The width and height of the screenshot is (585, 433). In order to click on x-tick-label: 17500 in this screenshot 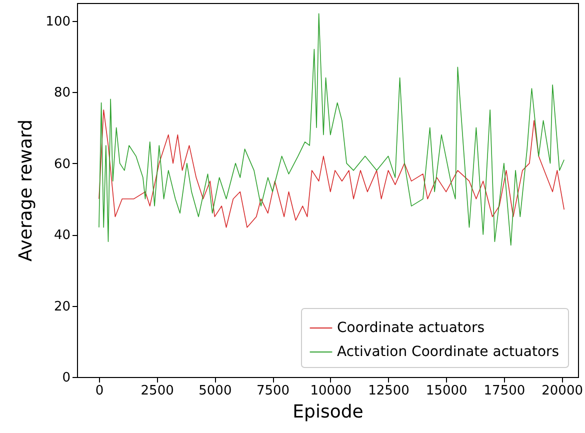, I will do `click(505, 391)`.